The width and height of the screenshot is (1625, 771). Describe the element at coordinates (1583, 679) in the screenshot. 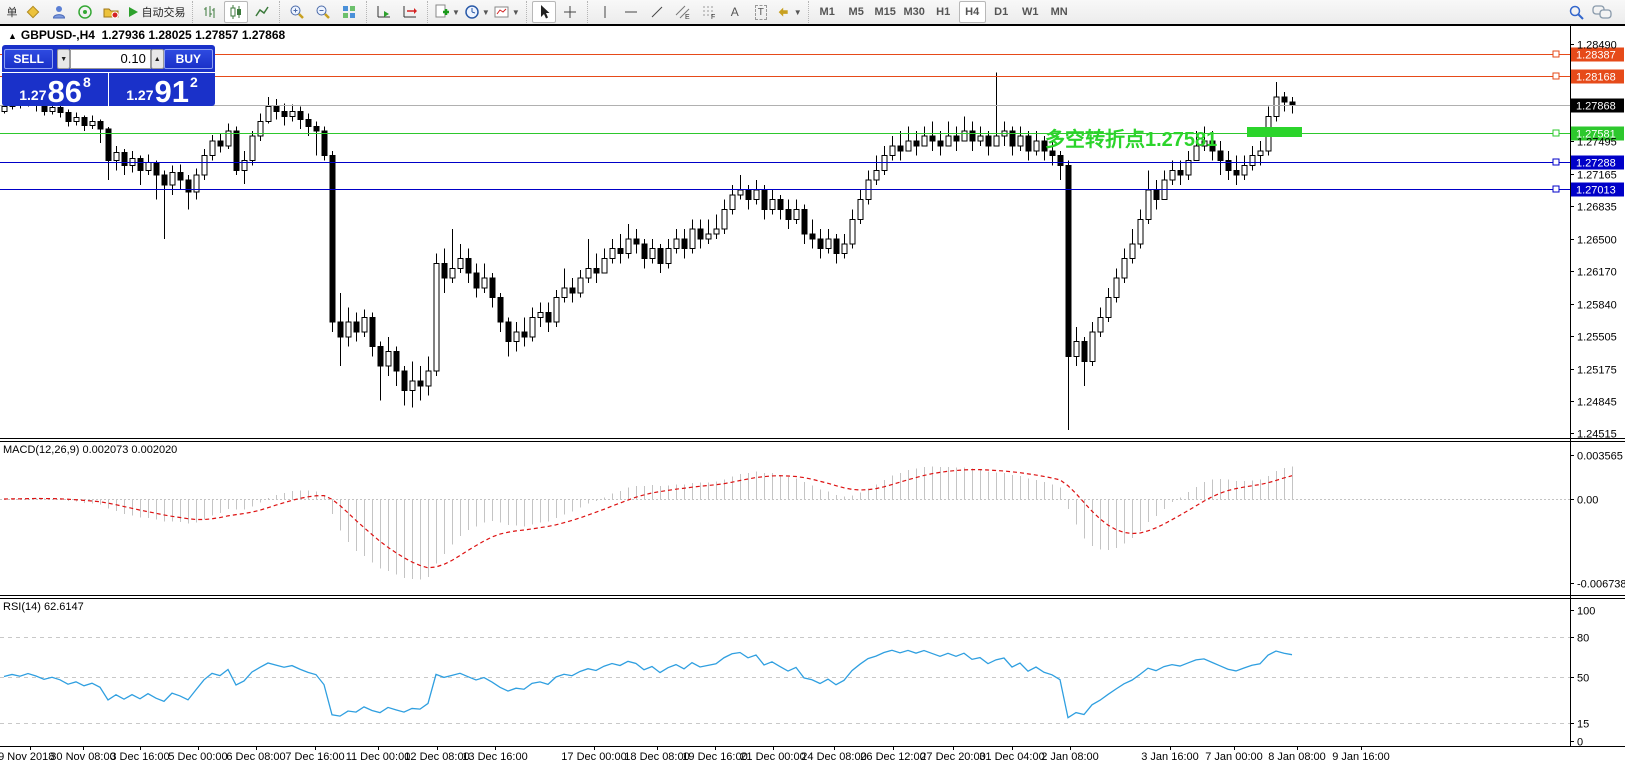

I see `rsi-tick-label: 50` at that location.